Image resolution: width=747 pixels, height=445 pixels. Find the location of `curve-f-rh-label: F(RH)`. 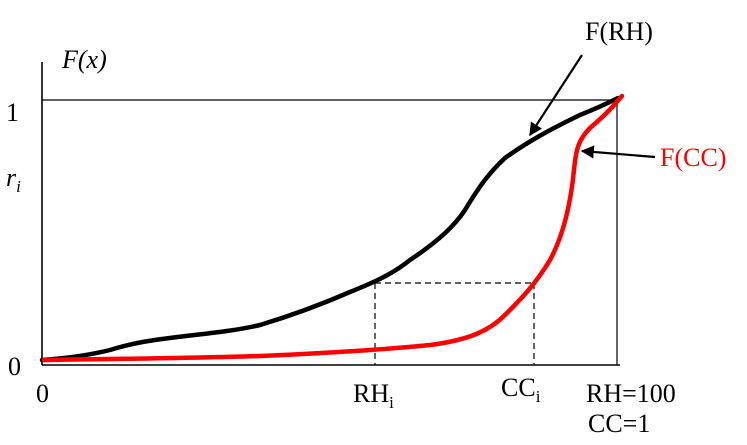

curve-f-rh-label: F(RH) is located at coordinates (619, 31).